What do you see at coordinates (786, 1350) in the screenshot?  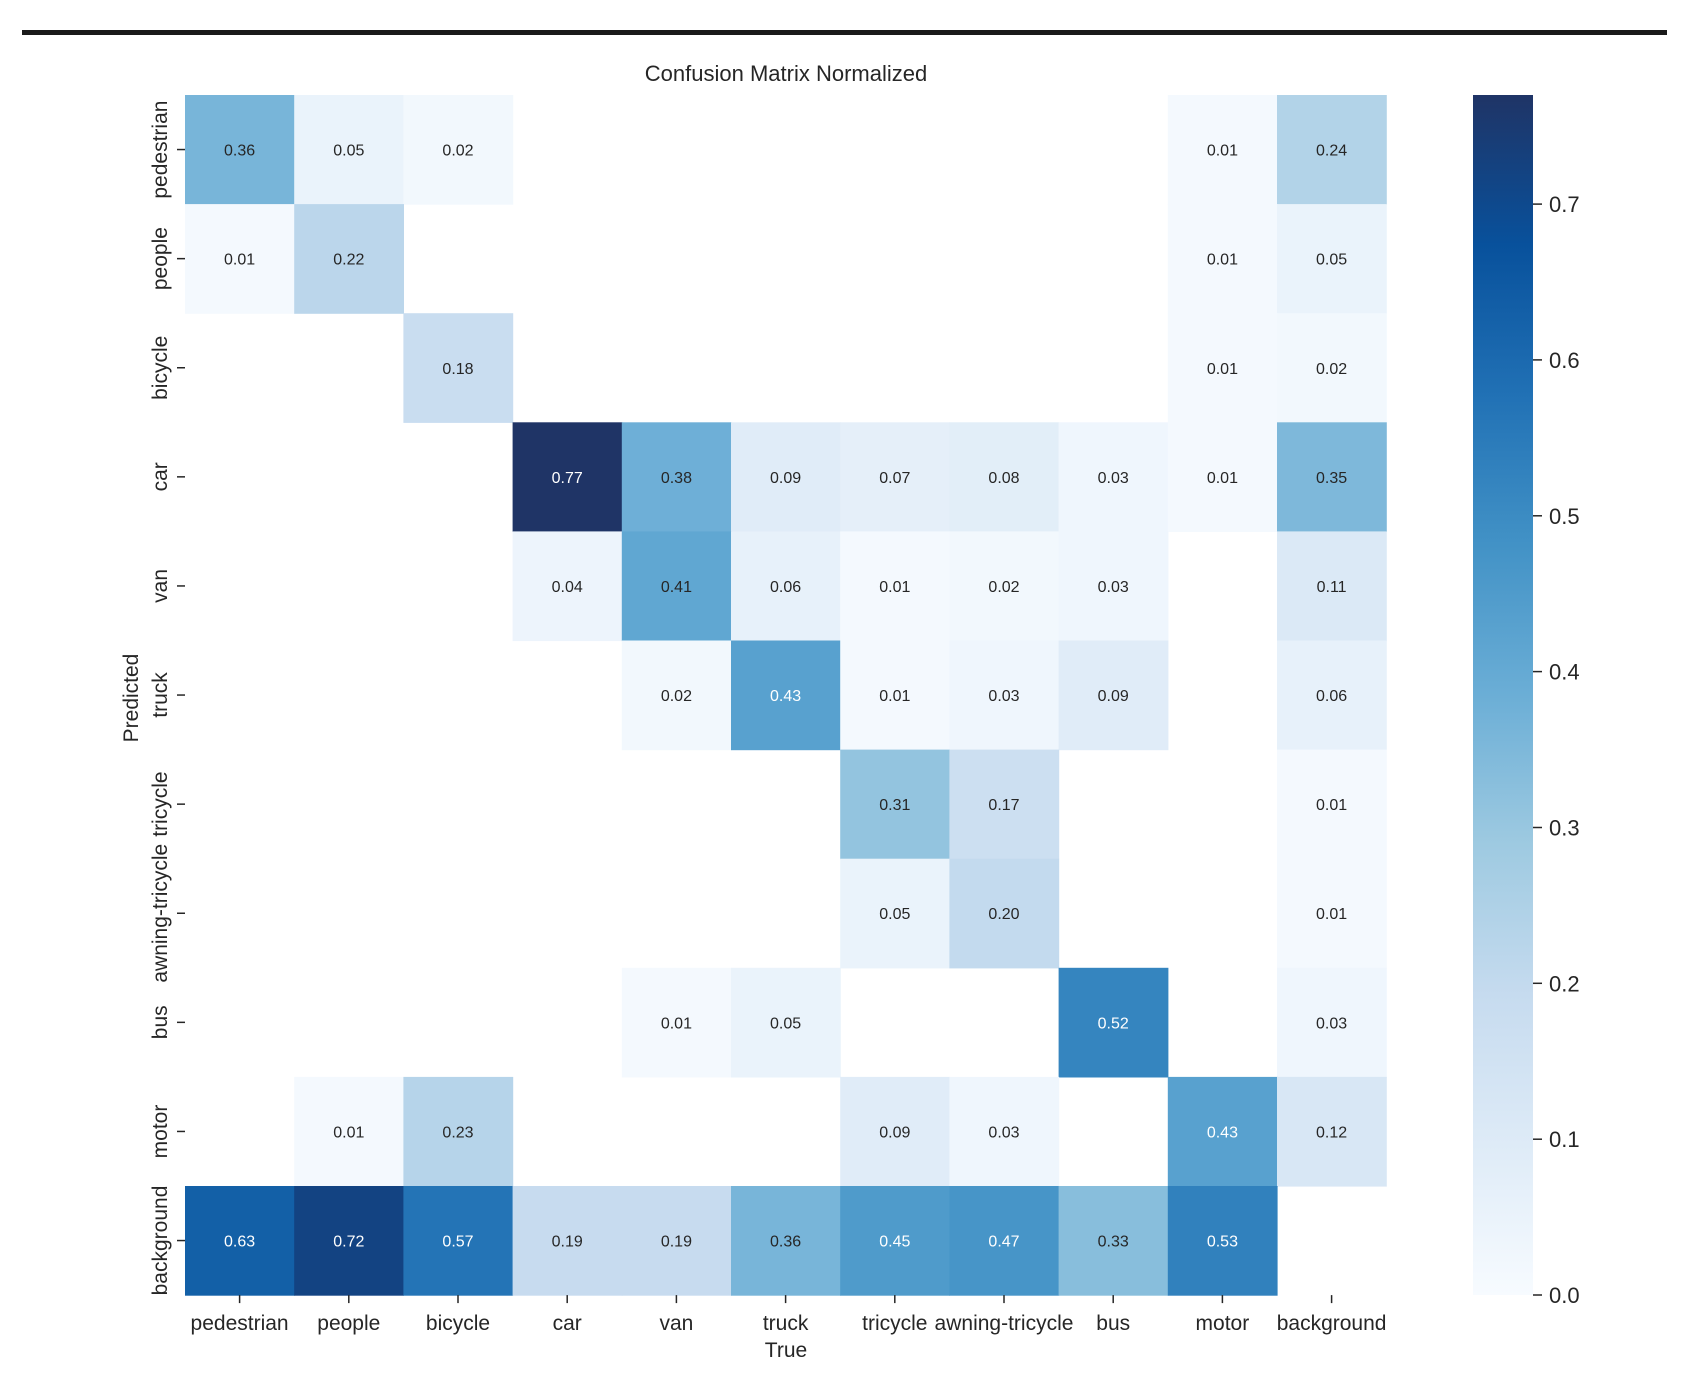 I see `x-axis-label: True` at bounding box center [786, 1350].